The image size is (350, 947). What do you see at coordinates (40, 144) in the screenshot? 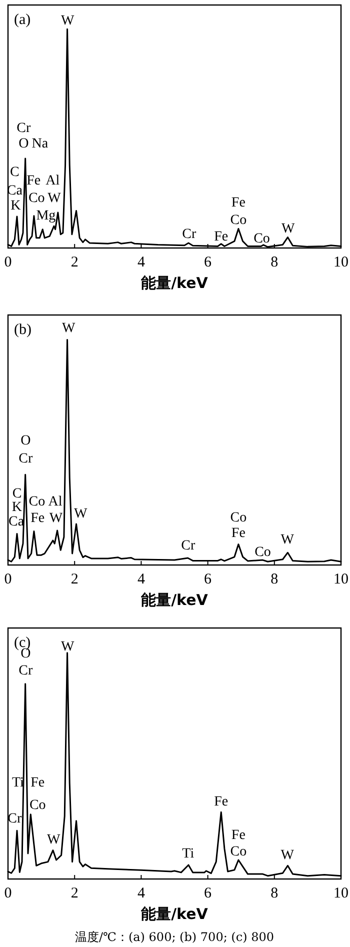
I see `annotation: Na` at bounding box center [40, 144].